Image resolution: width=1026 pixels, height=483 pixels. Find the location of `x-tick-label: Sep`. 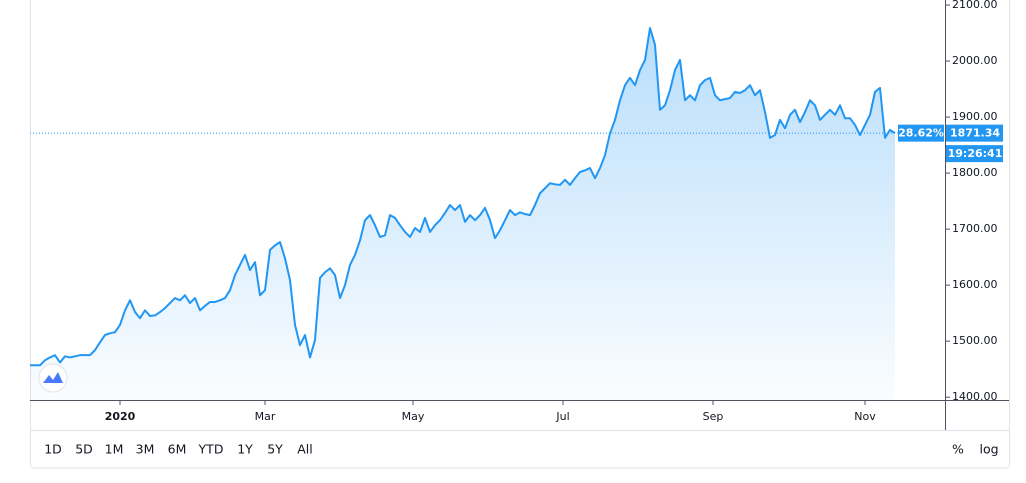

x-tick-label: Sep is located at coordinates (713, 416).